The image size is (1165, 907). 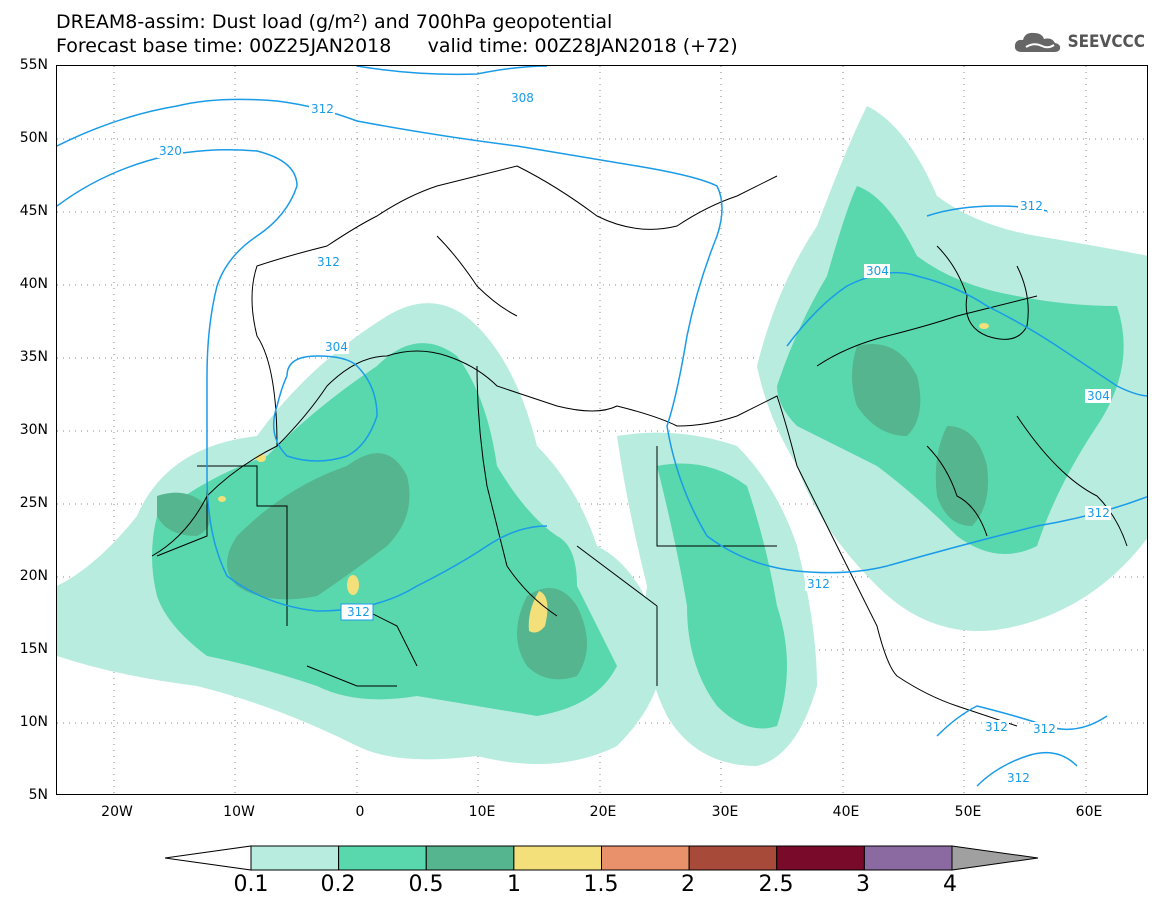 What do you see at coordinates (995, 858) in the screenshot?
I see `colorbar-over-triangle` at bounding box center [995, 858].